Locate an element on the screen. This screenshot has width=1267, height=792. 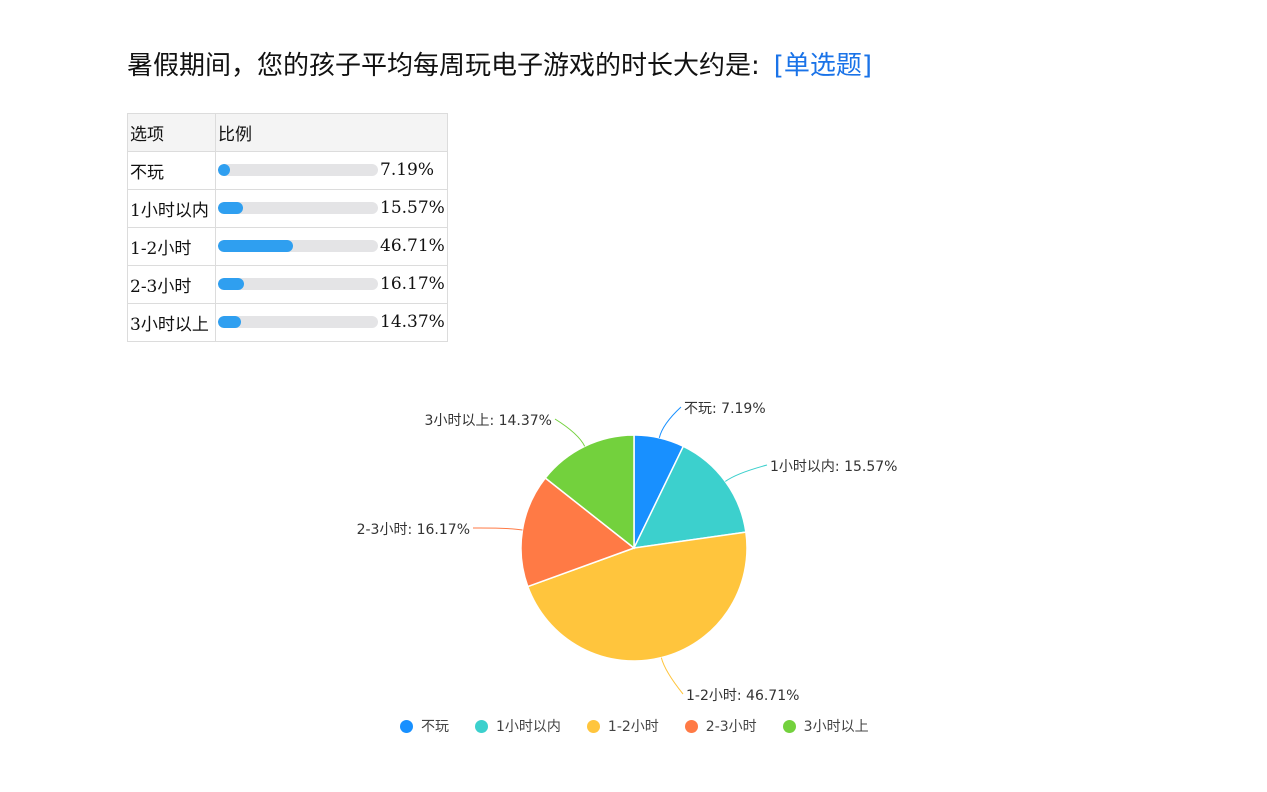
slice-label: 2-3小时: 16.17% is located at coordinates (413, 530).